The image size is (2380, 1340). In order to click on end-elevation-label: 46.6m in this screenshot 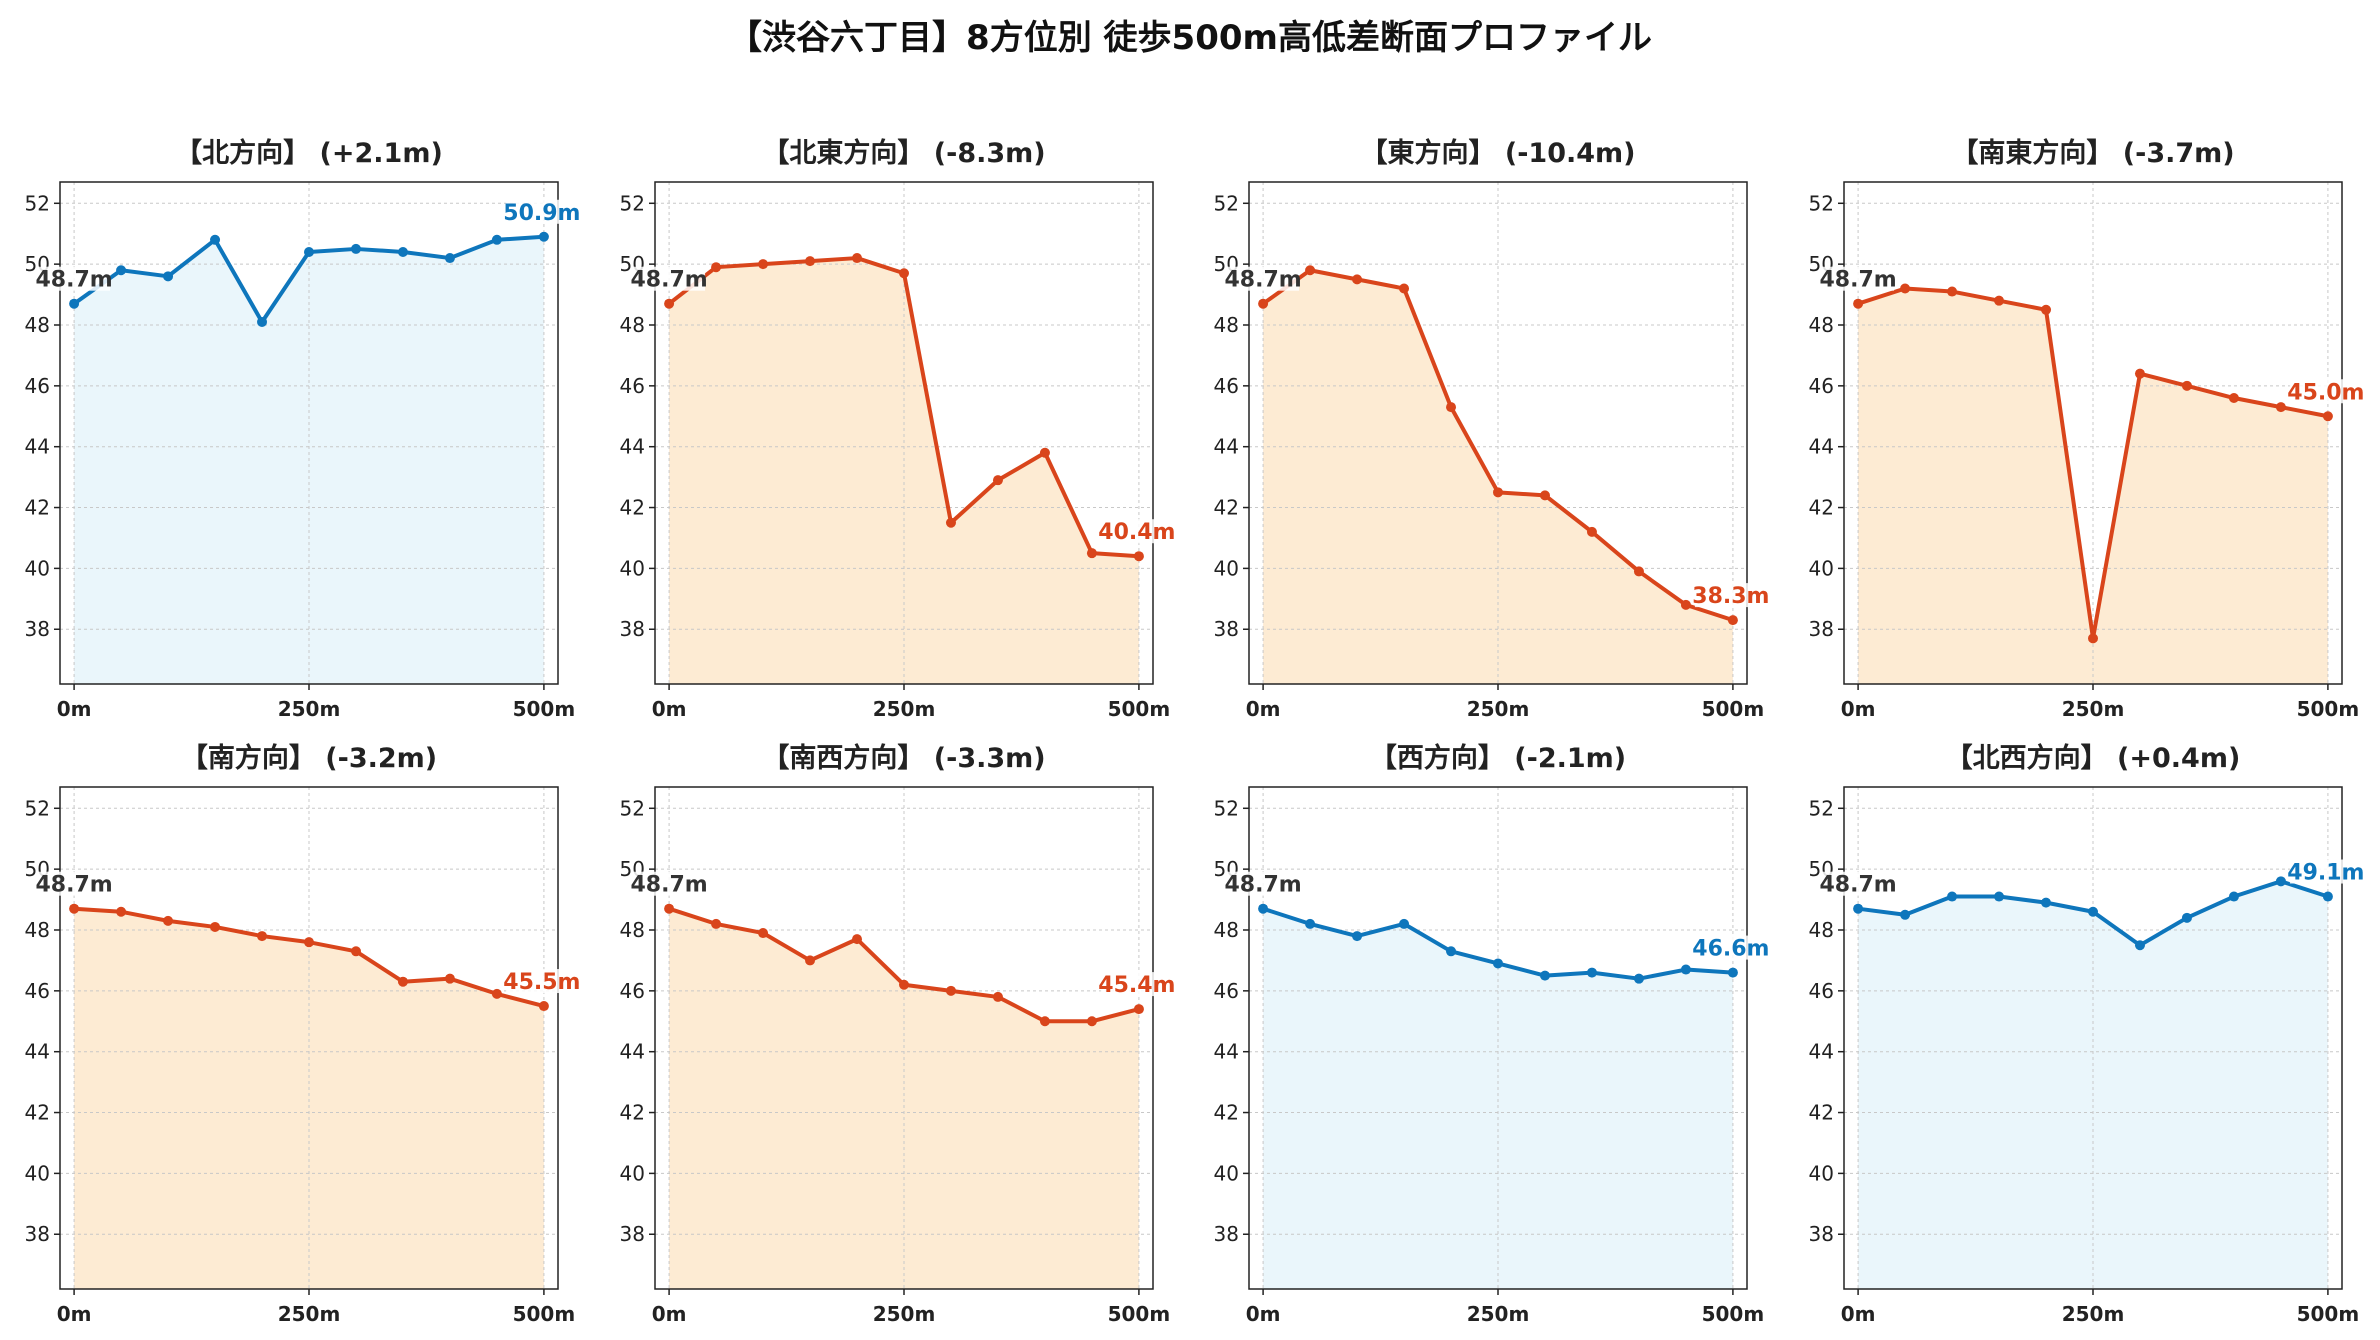, I will do `click(1730, 949)`.